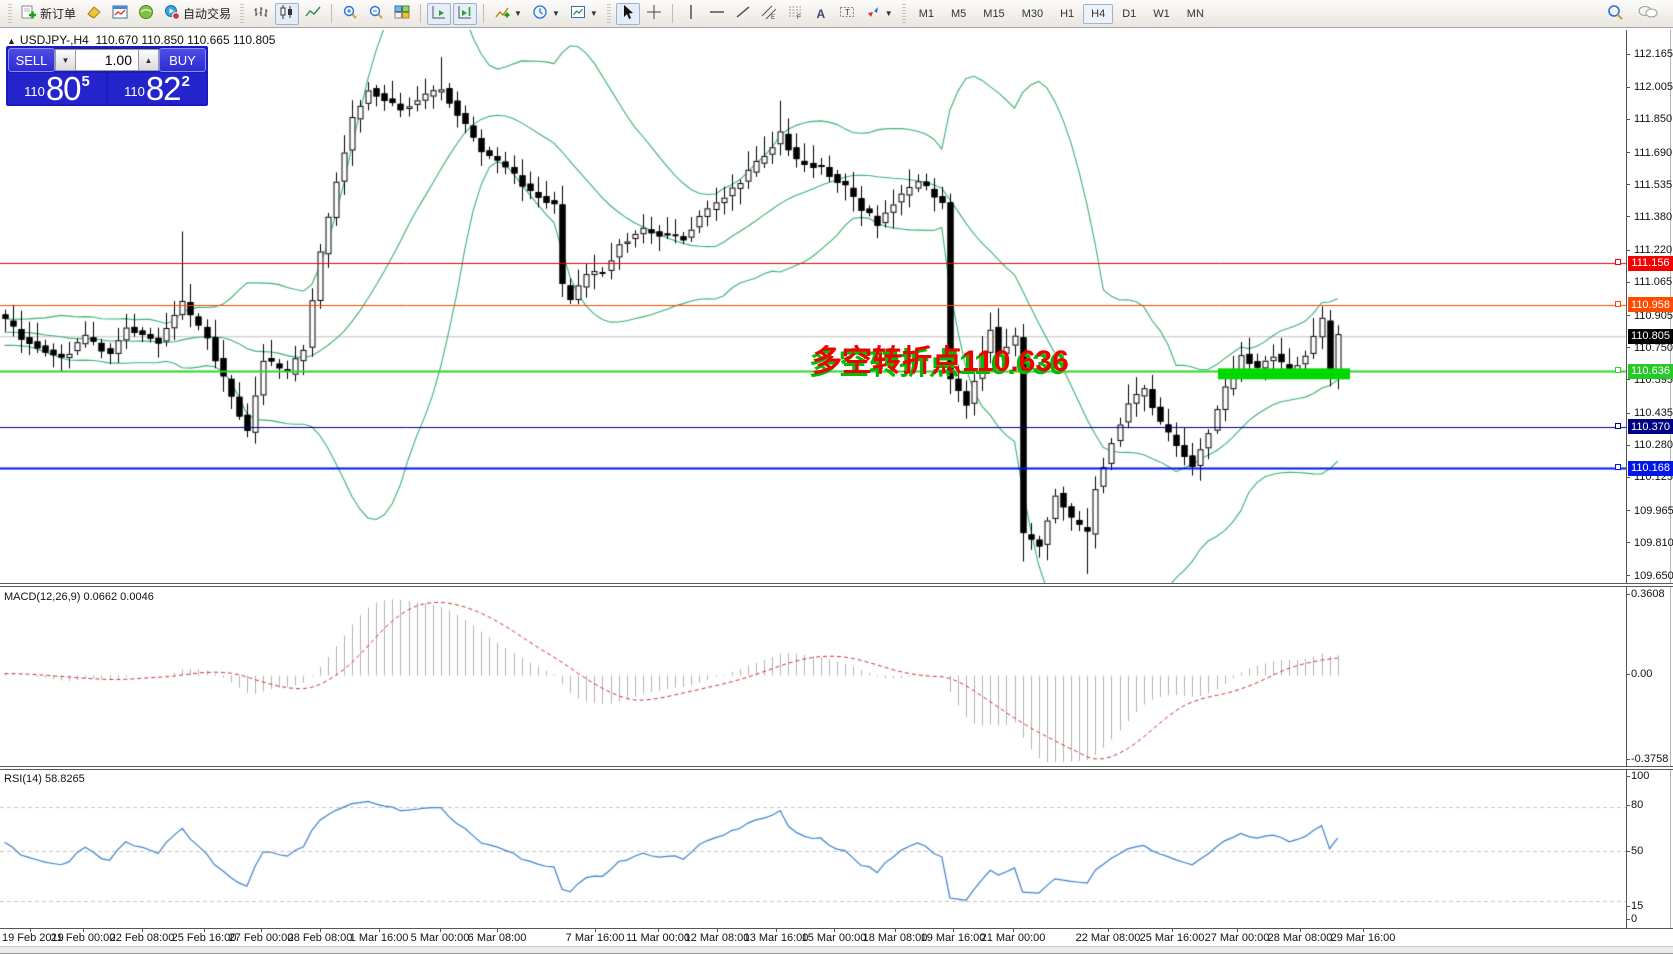  Describe the element at coordinates (1653, 54) in the screenshot. I see `price-tick-label: 112.165` at that location.